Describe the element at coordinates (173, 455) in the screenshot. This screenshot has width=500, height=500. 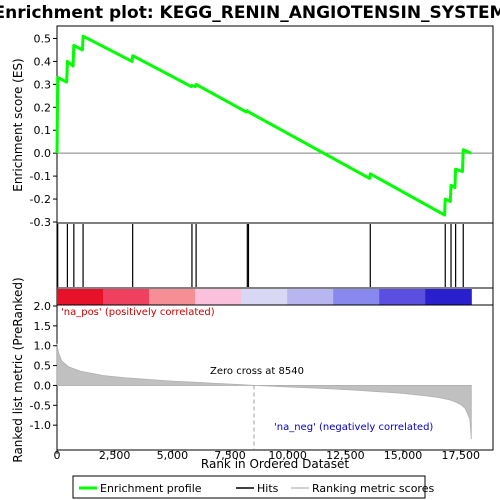
I see `x-tick-label: 5,000` at that location.